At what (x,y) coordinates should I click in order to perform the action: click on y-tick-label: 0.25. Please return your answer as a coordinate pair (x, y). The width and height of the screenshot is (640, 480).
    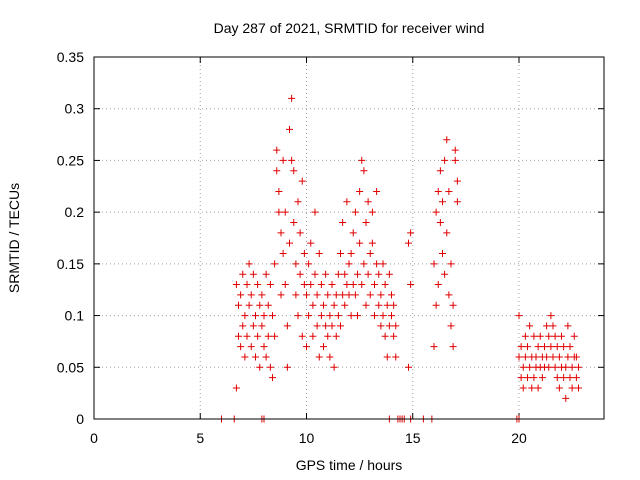
    Looking at the image, I should click on (70, 160).